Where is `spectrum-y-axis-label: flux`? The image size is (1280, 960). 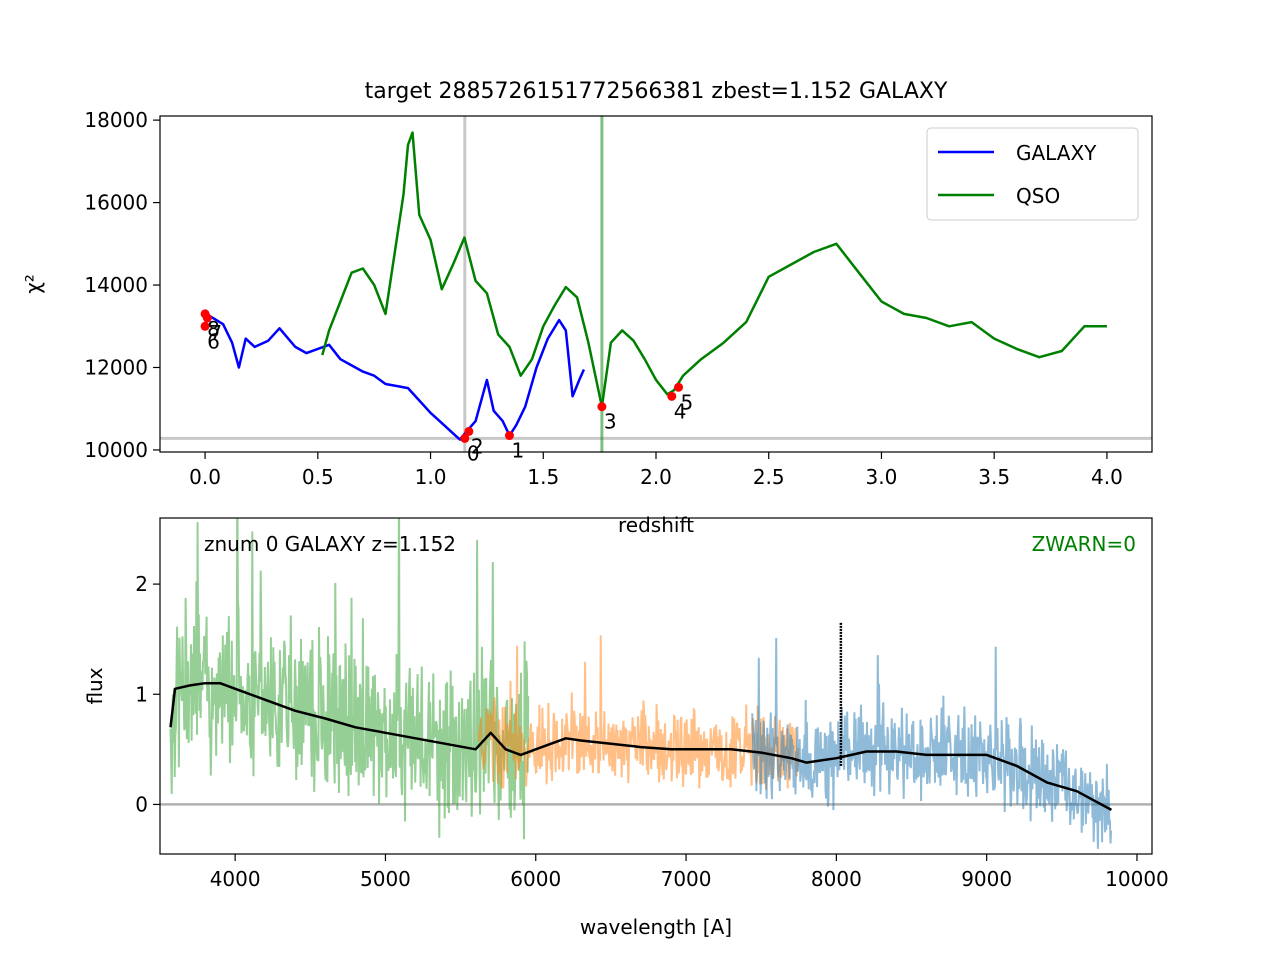
spectrum-y-axis-label: flux is located at coordinates (95, 685).